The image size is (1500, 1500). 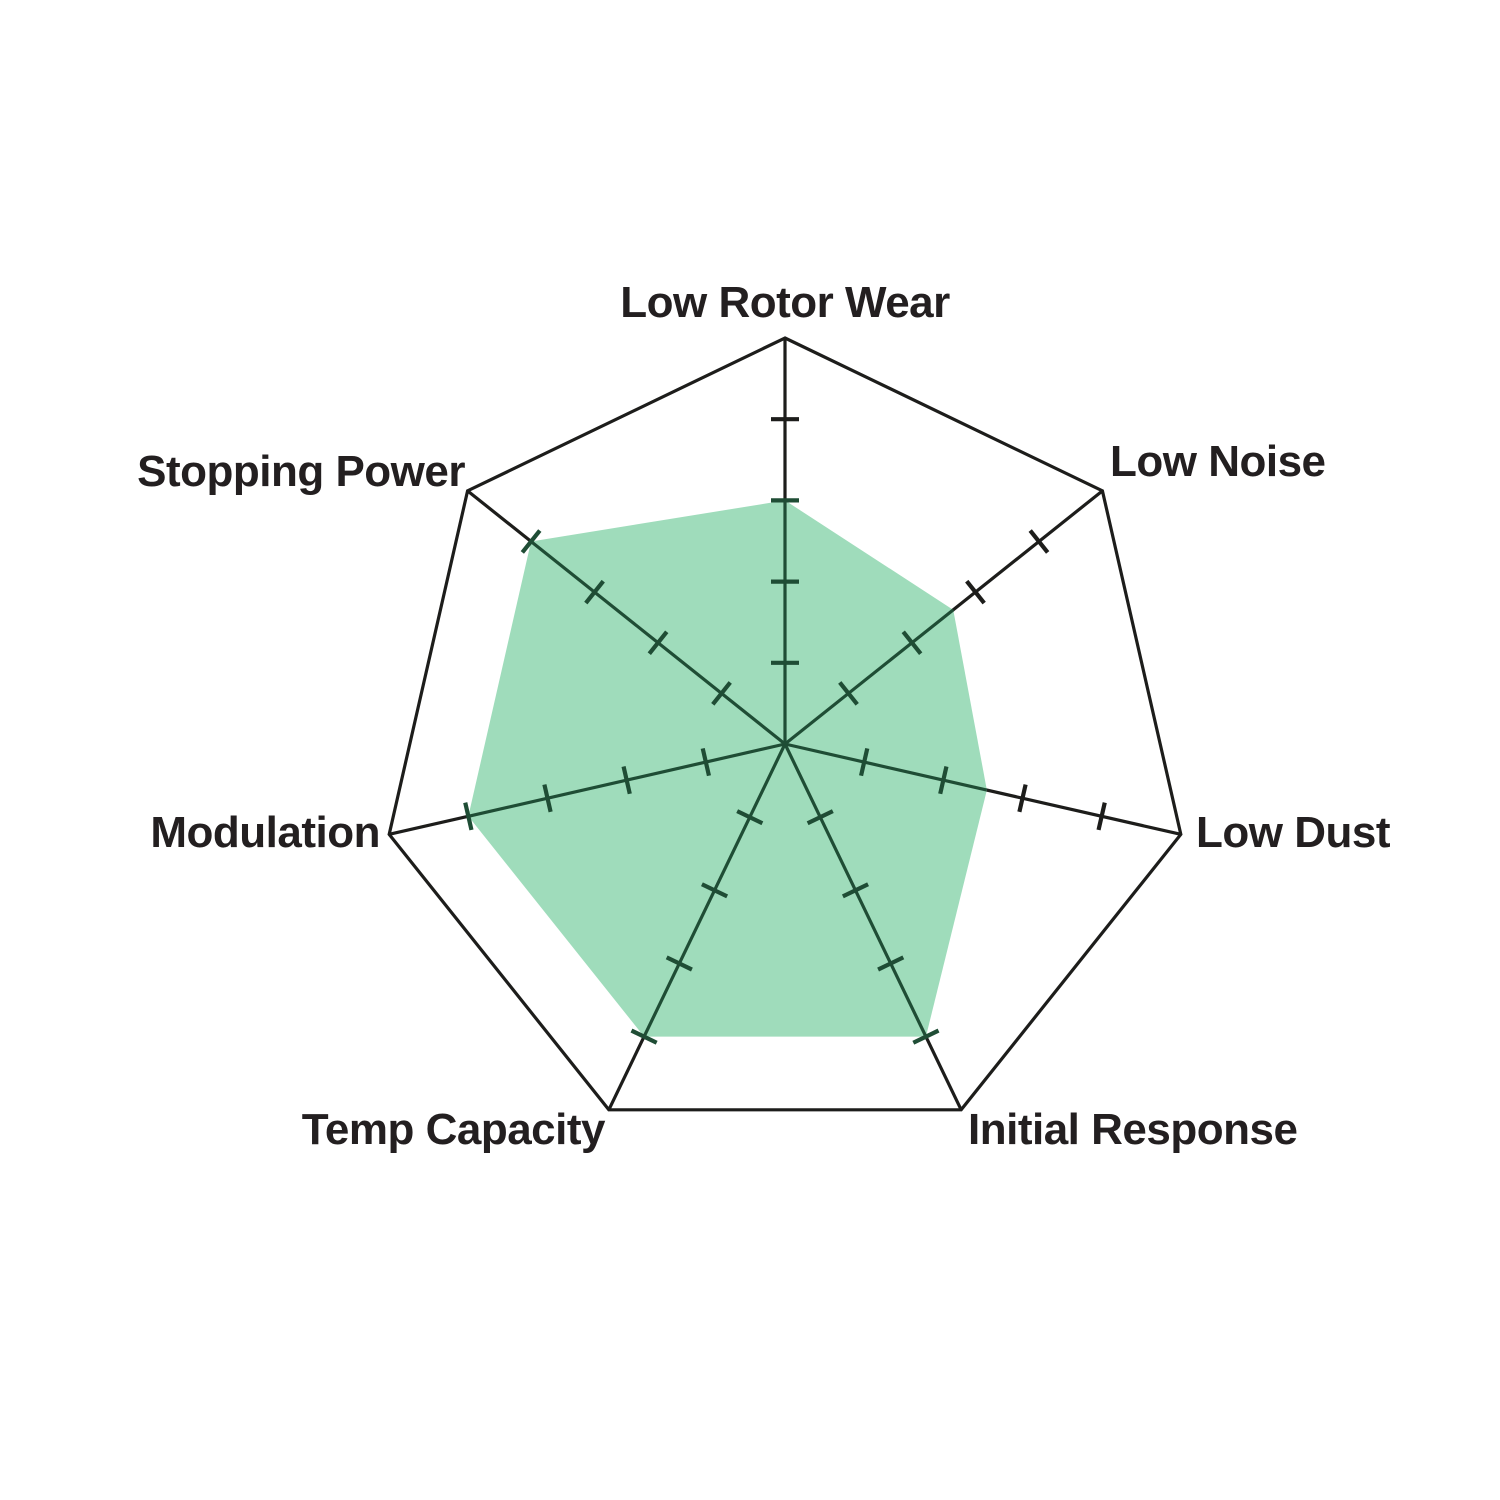 I want to click on radar-tick-marks, so click(x=939, y=624).